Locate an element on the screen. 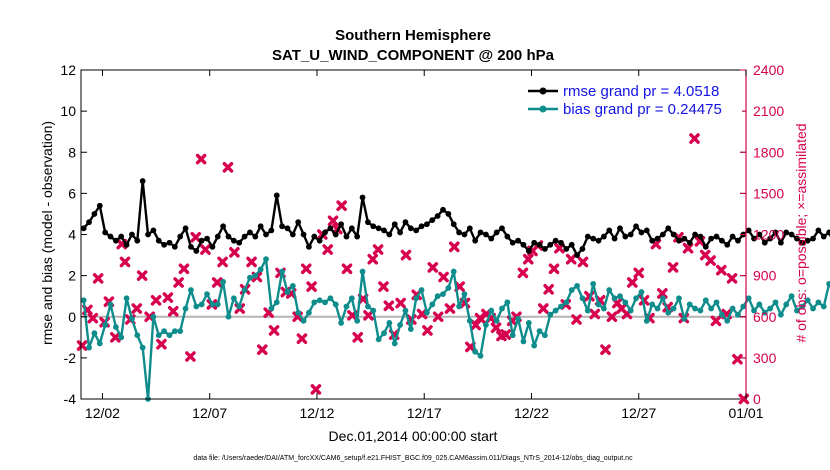 Image resolution: width=830 pixels, height=470 pixels. x-tick-label: 12/12 is located at coordinates (316, 413).